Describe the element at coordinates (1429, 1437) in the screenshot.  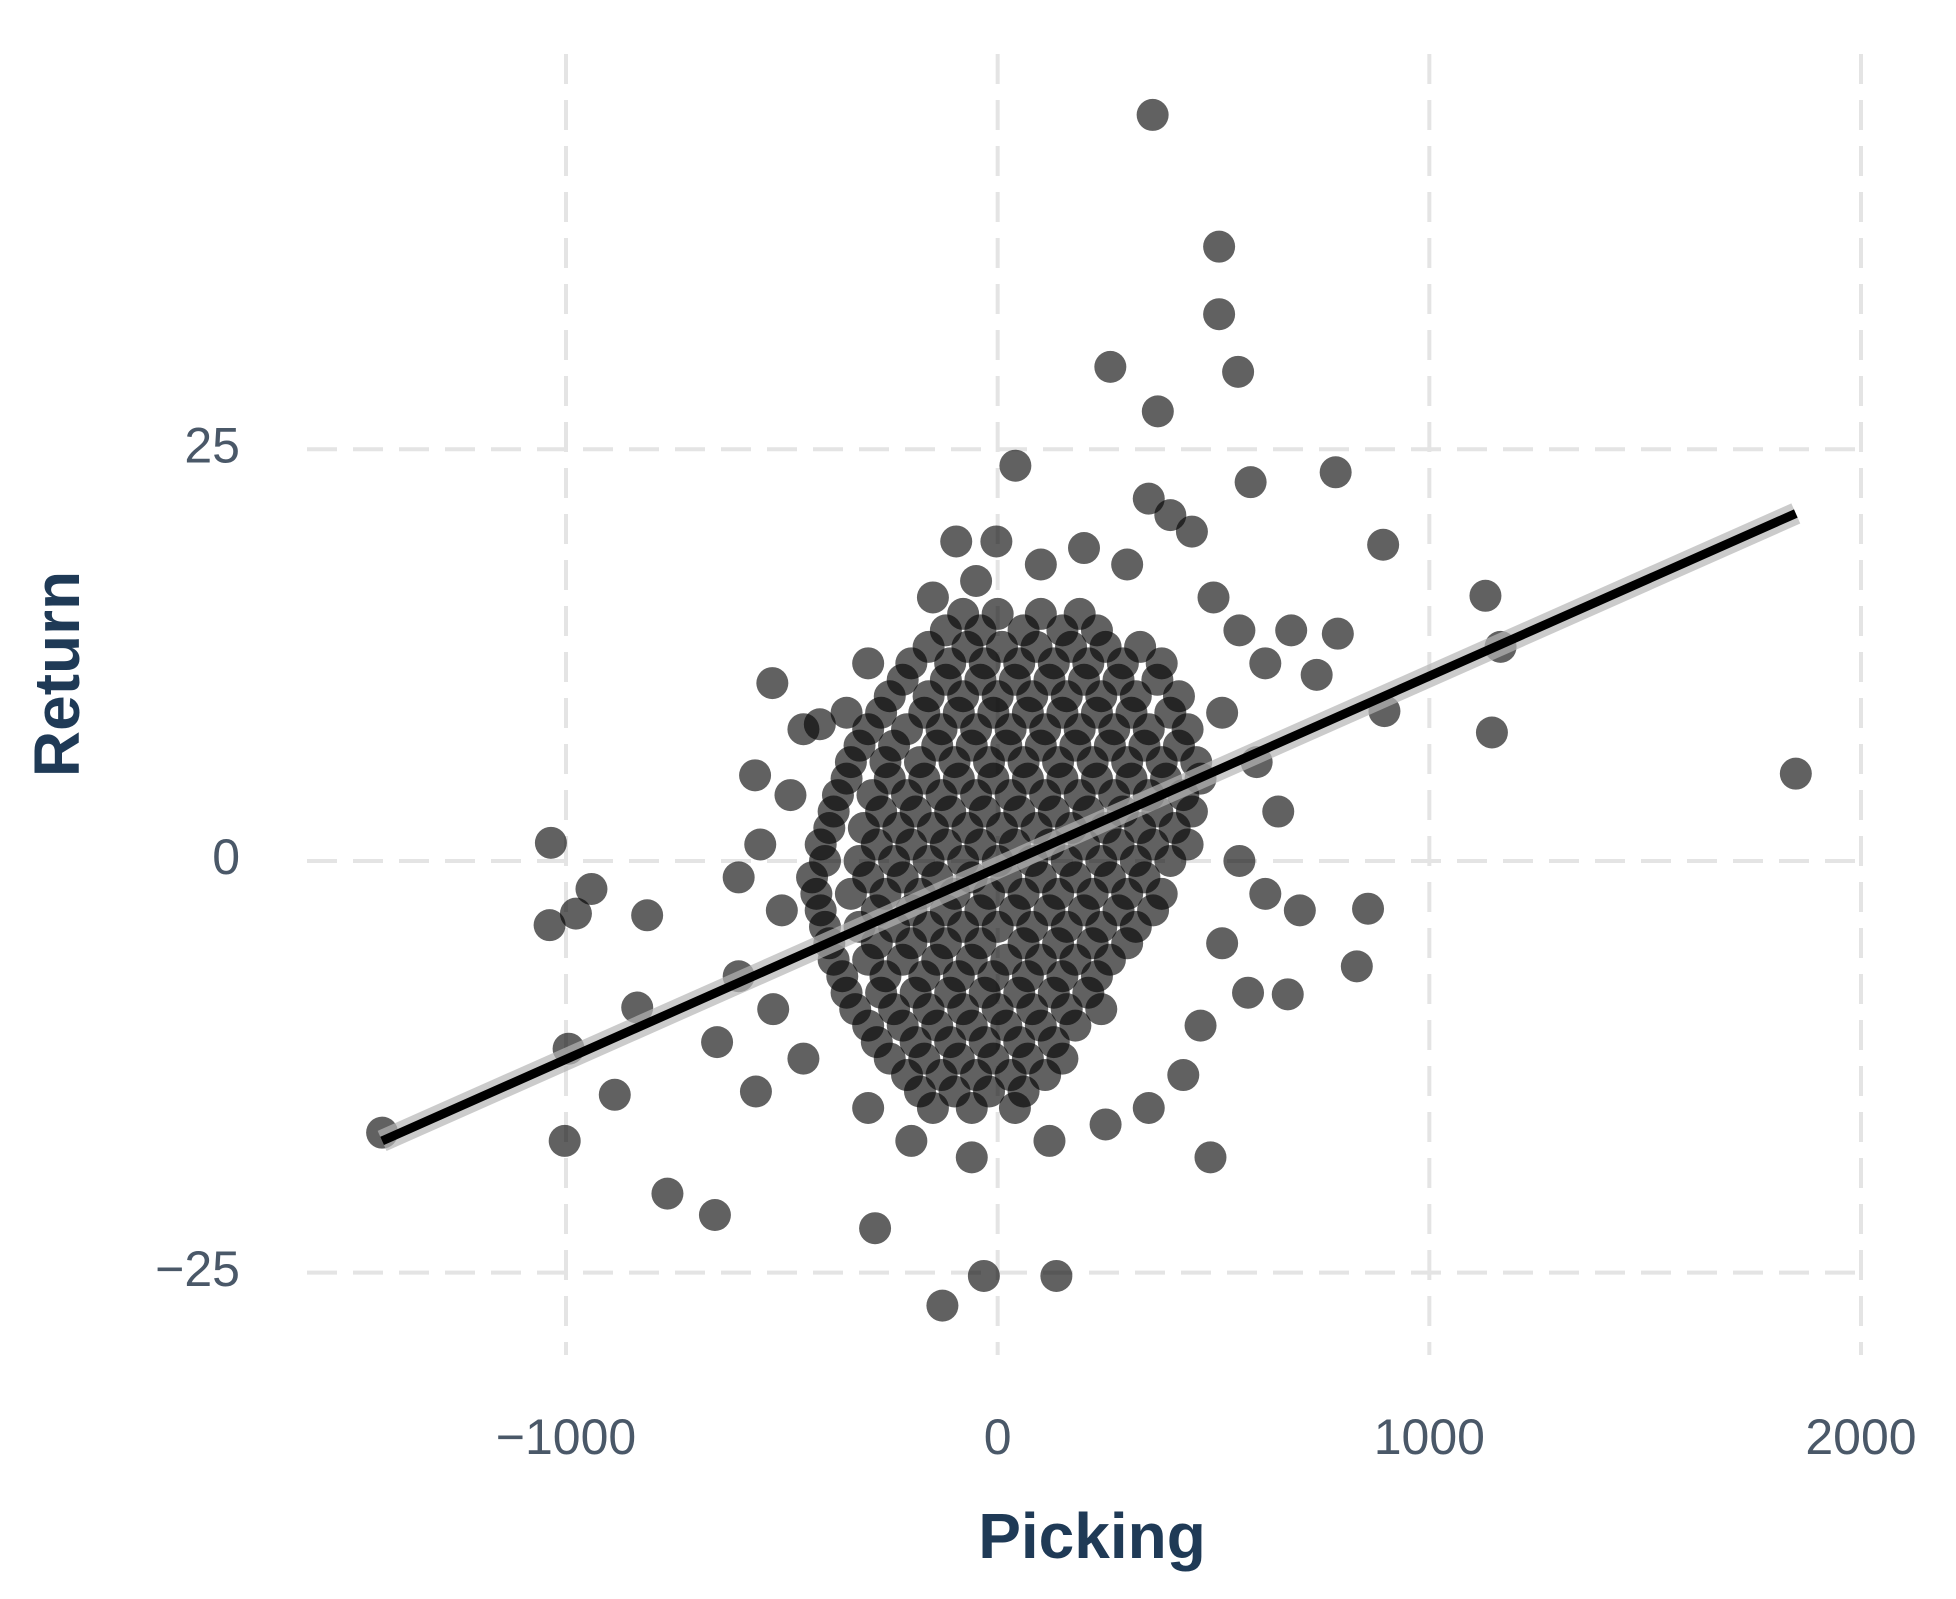
I see `x-tick-label: 1000` at that location.